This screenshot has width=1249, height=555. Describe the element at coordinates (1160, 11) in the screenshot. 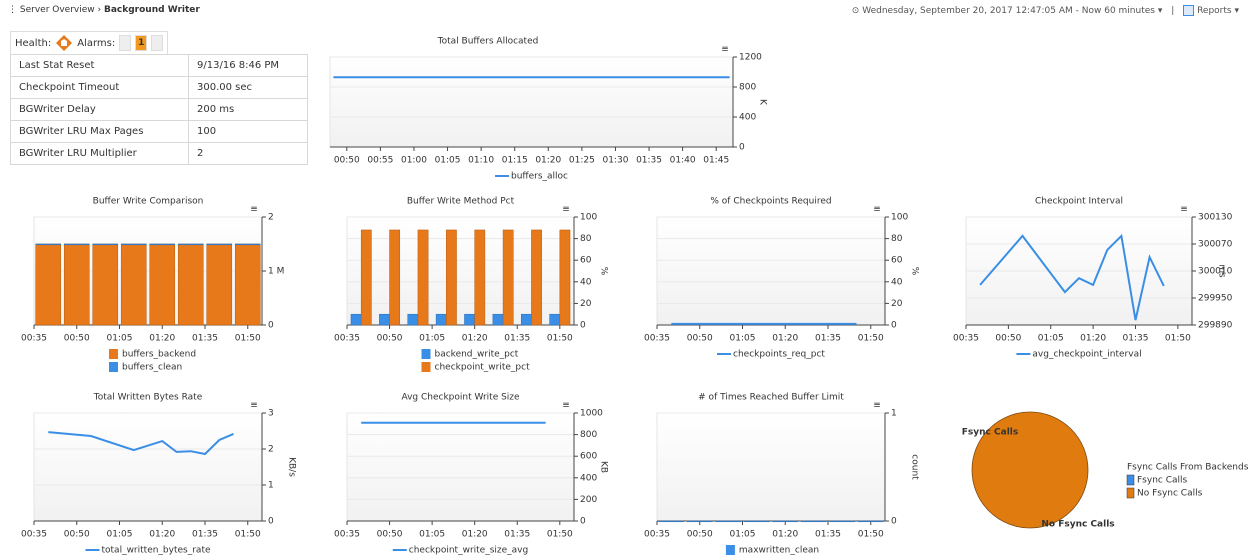

I see `dropdown-arrow: ▾` at that location.